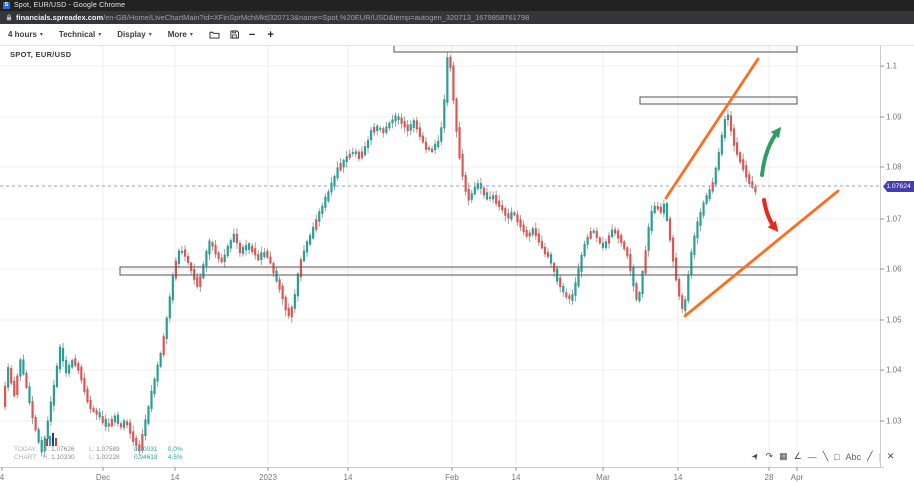  What do you see at coordinates (252, 34) in the screenshot?
I see `zoom-out-button: −` at bounding box center [252, 34].